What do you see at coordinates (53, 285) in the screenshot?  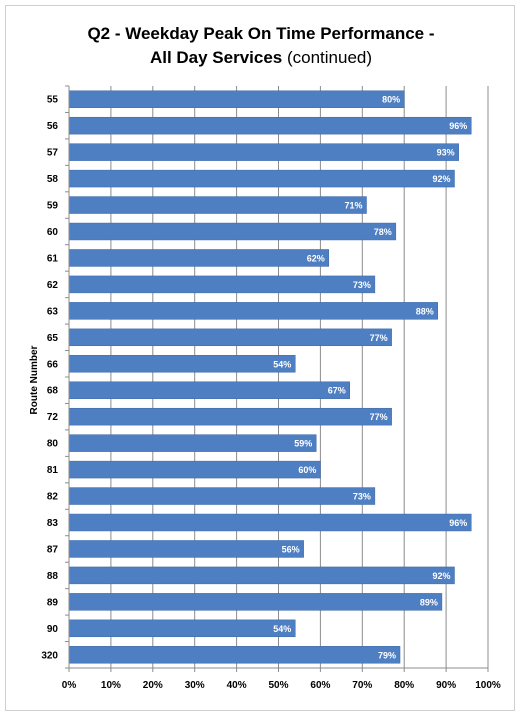 I see `y-category-label: 62` at bounding box center [53, 285].